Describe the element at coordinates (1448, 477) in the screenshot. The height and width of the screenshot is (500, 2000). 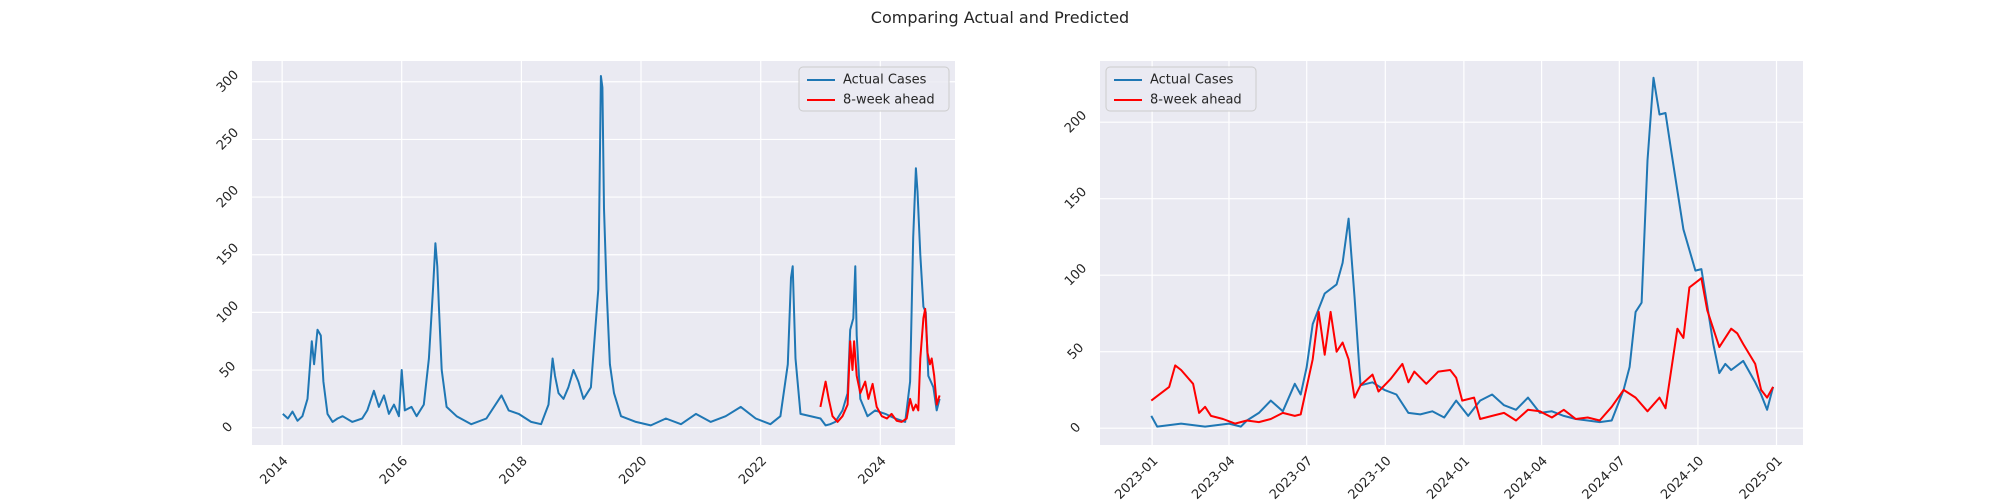
I see `x-tick-label: 2024-01` at that location.